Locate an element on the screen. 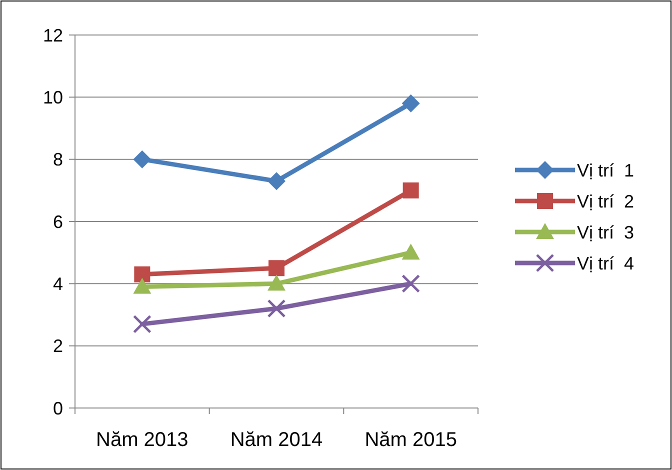 This screenshot has width=672, height=470. y-tick-label: 2 is located at coordinates (57, 346).